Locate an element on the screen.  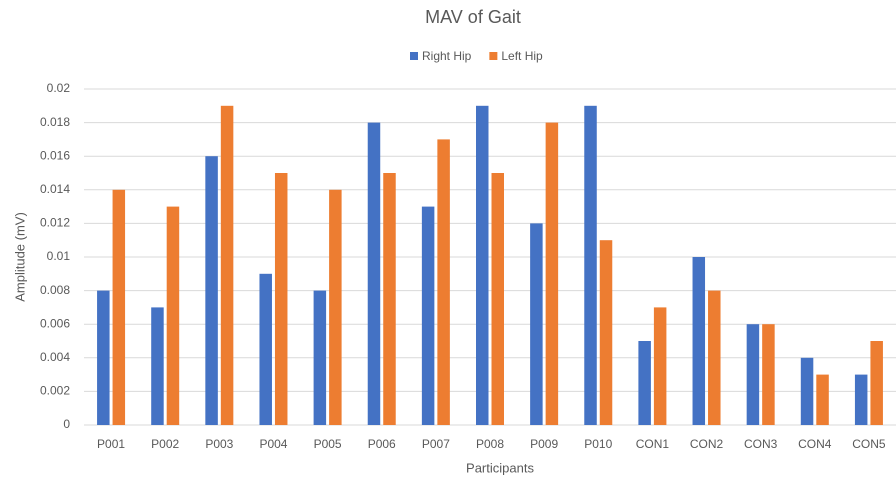
legend-label: Right Hip is located at coordinates (447, 56).